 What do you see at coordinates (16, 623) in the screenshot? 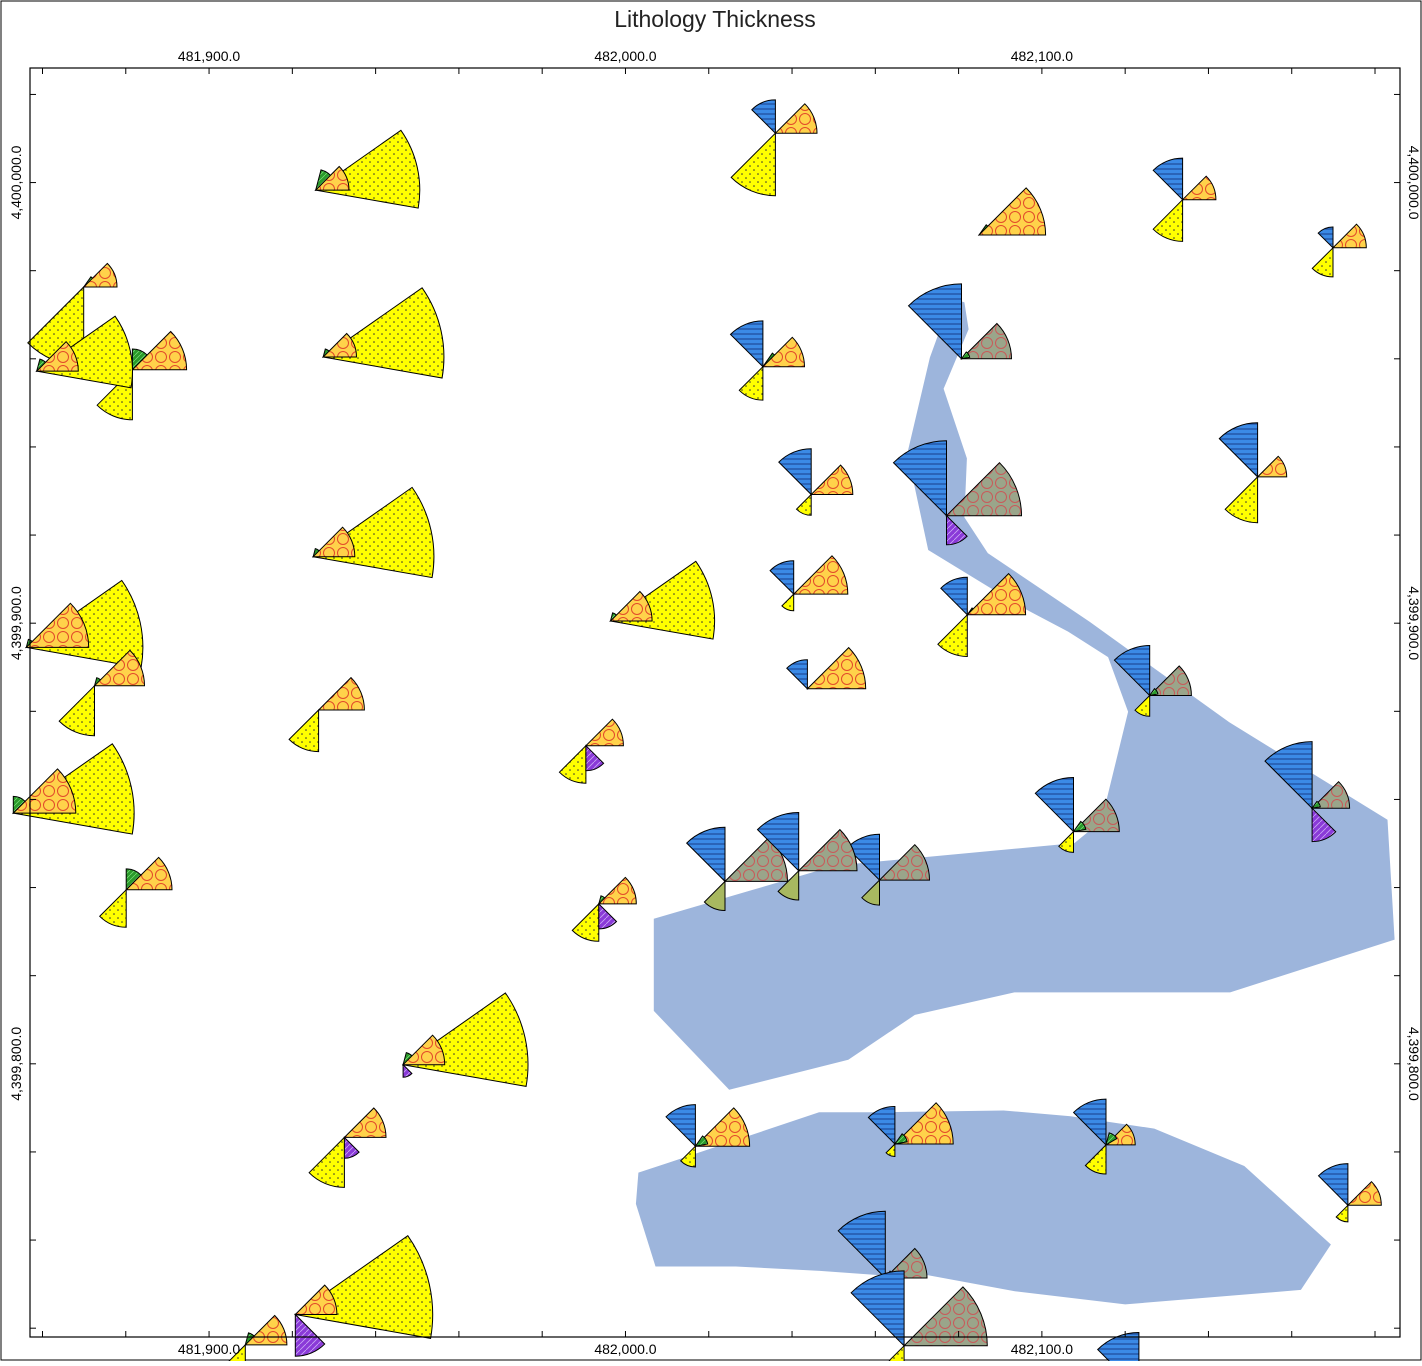
I see `y-tick-label-left: 4,399,900.0` at bounding box center [16, 623].